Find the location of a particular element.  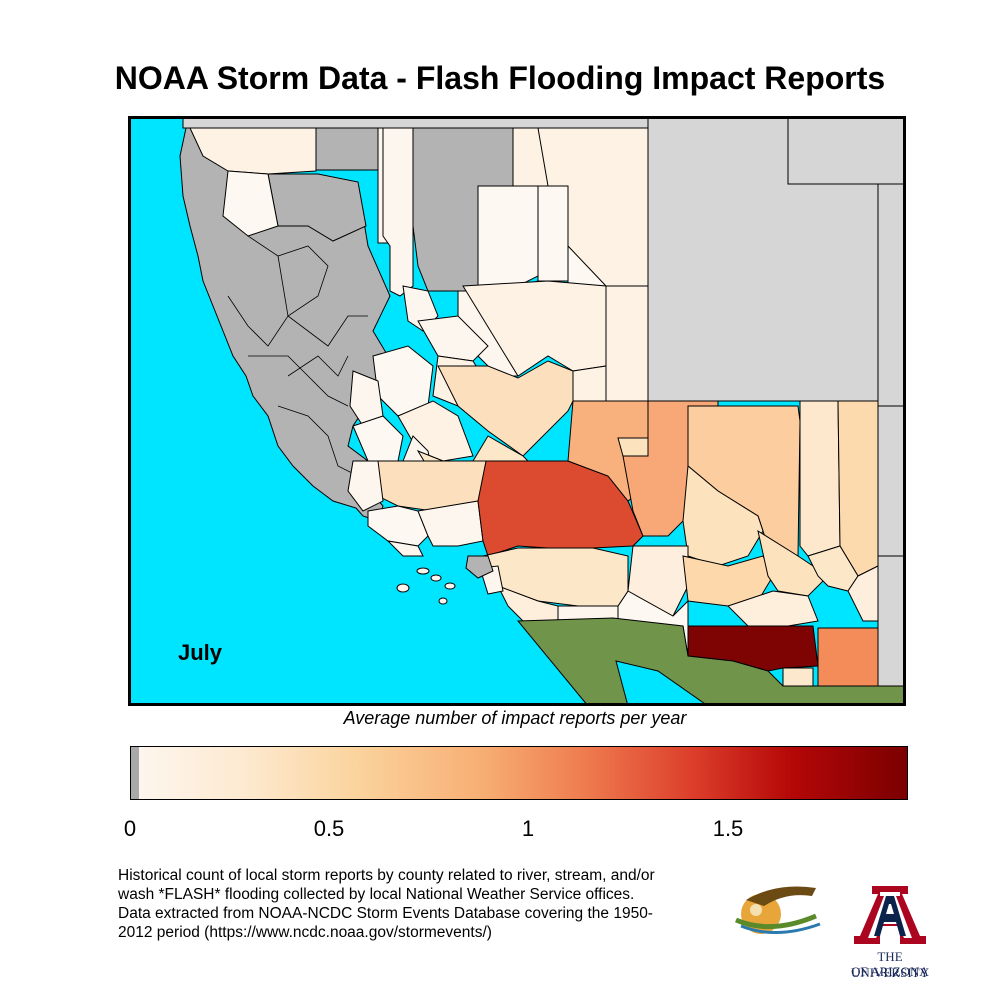

county-pershing is located at coordinates (508, 238).